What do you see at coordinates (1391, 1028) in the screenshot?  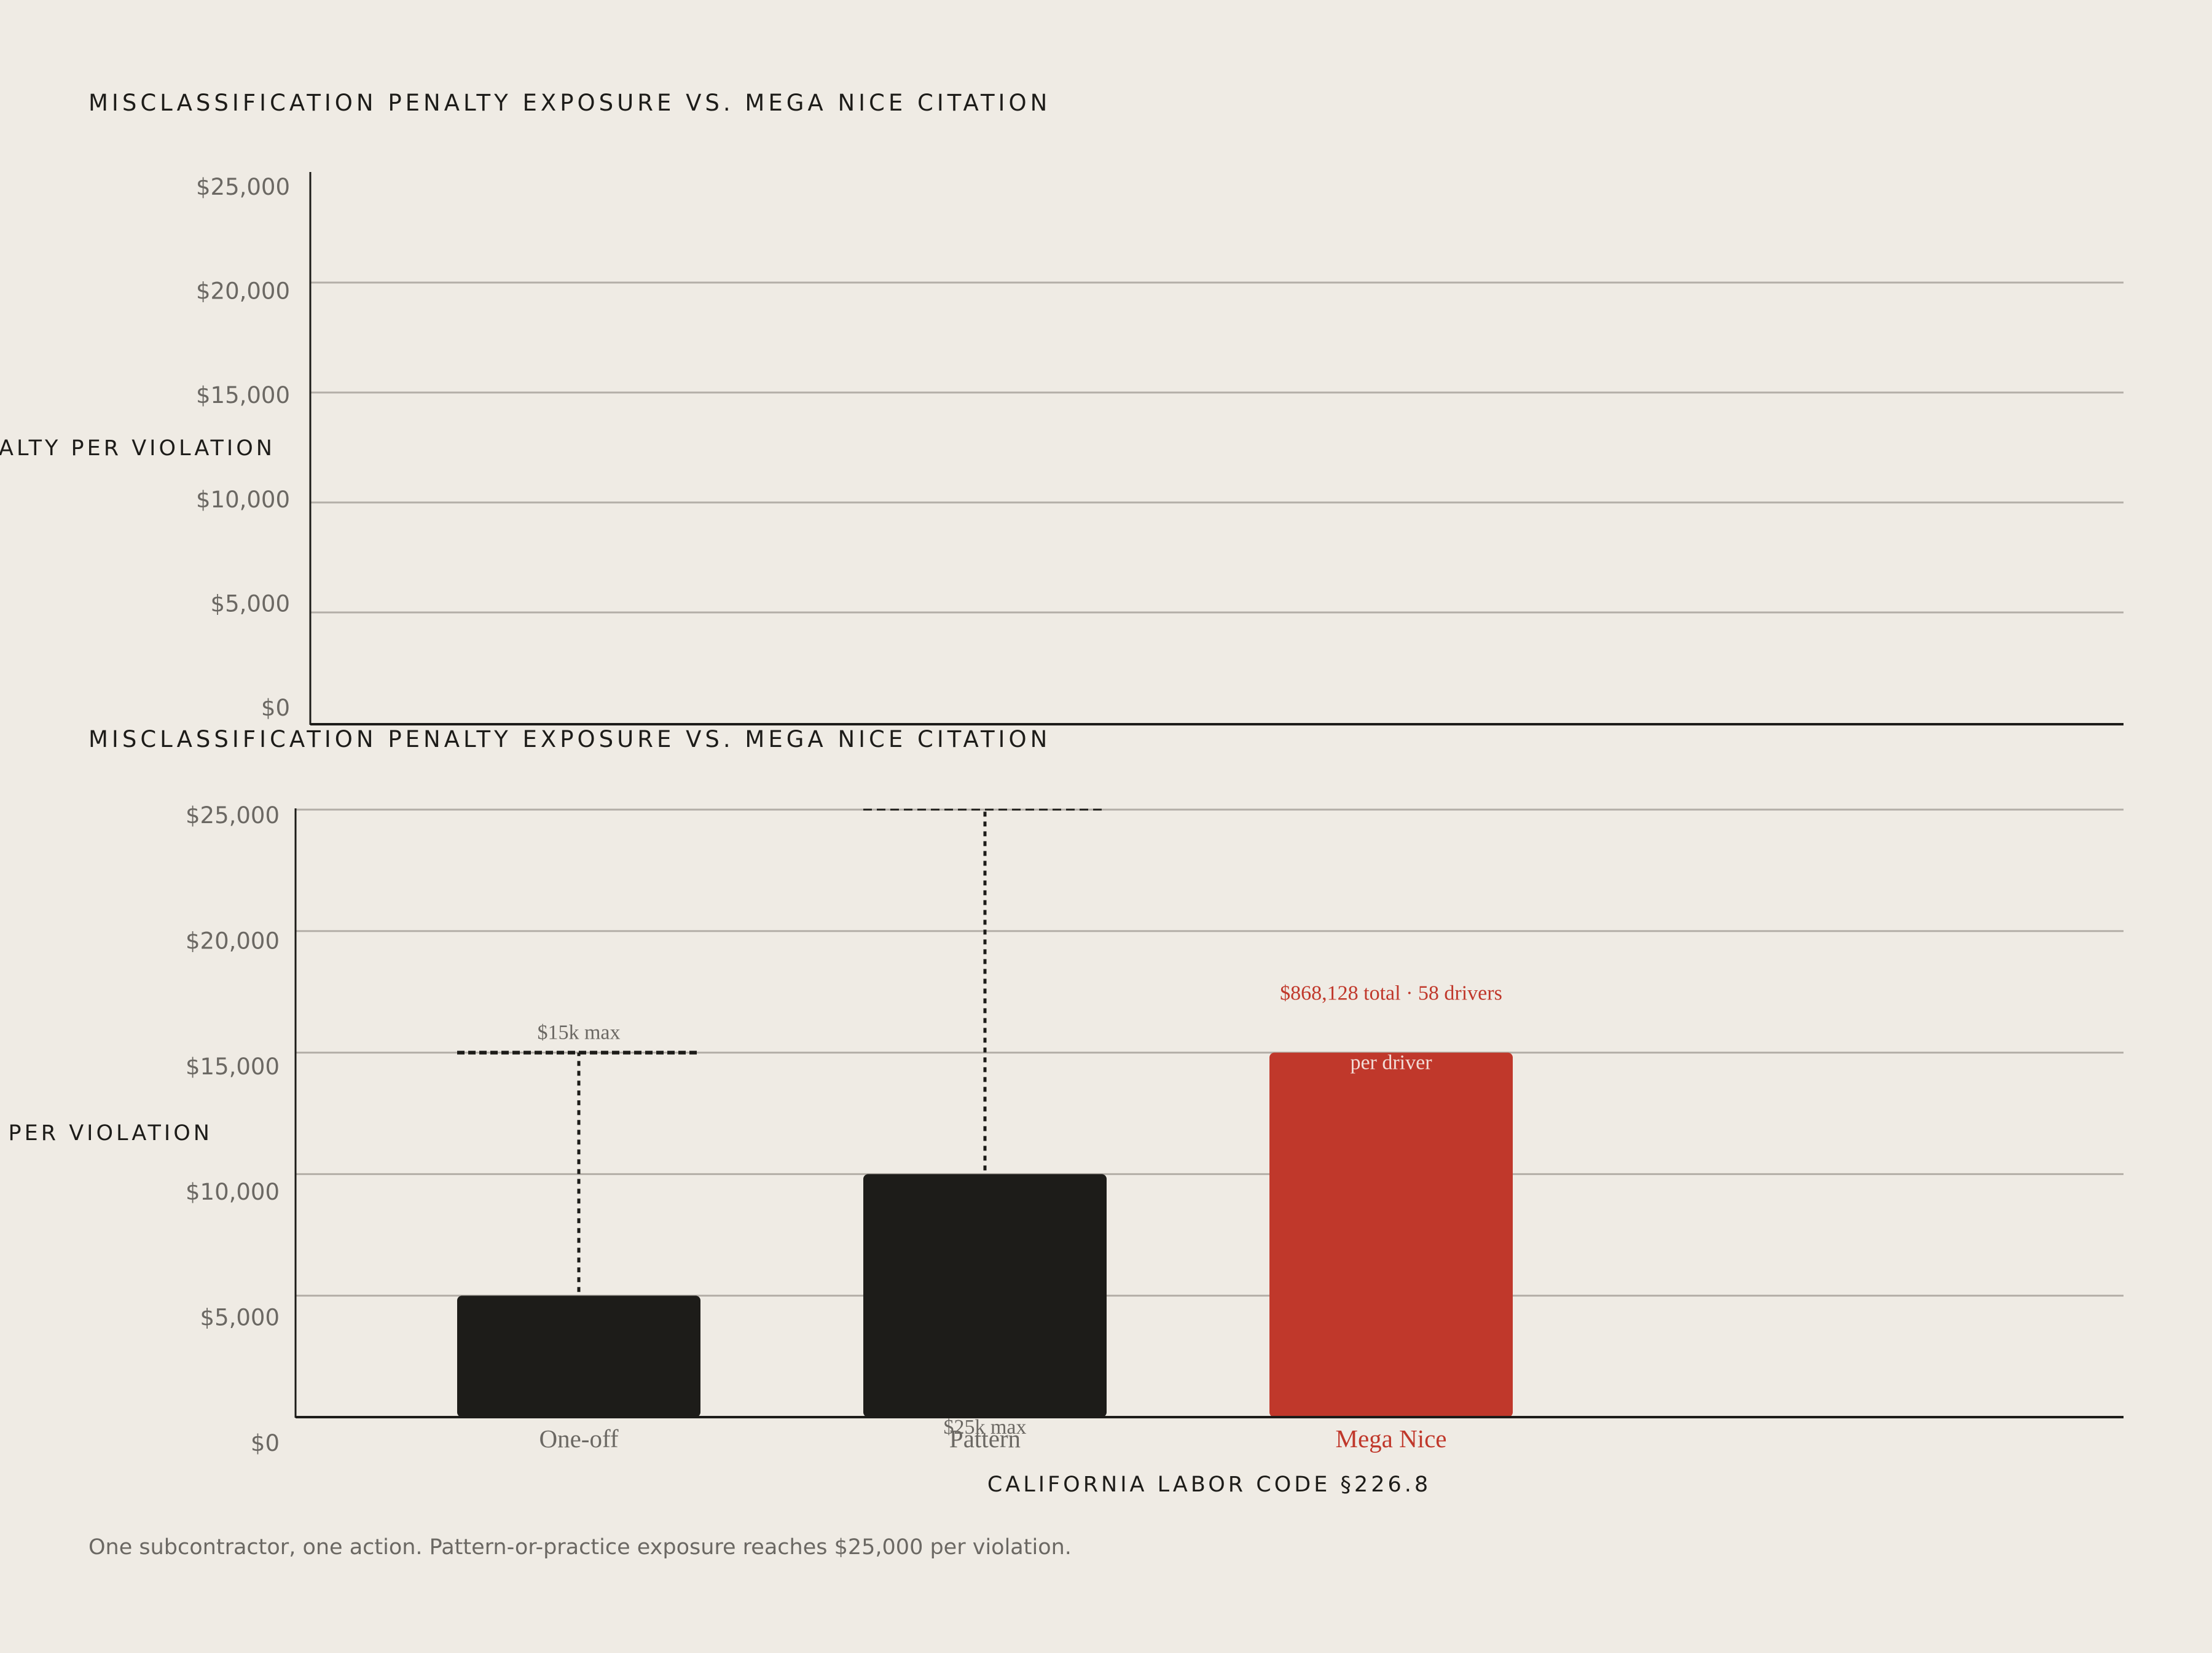 I see `bottom-chart-annotations: $868,128 total · 58 drivers per driver` at bounding box center [1391, 1028].